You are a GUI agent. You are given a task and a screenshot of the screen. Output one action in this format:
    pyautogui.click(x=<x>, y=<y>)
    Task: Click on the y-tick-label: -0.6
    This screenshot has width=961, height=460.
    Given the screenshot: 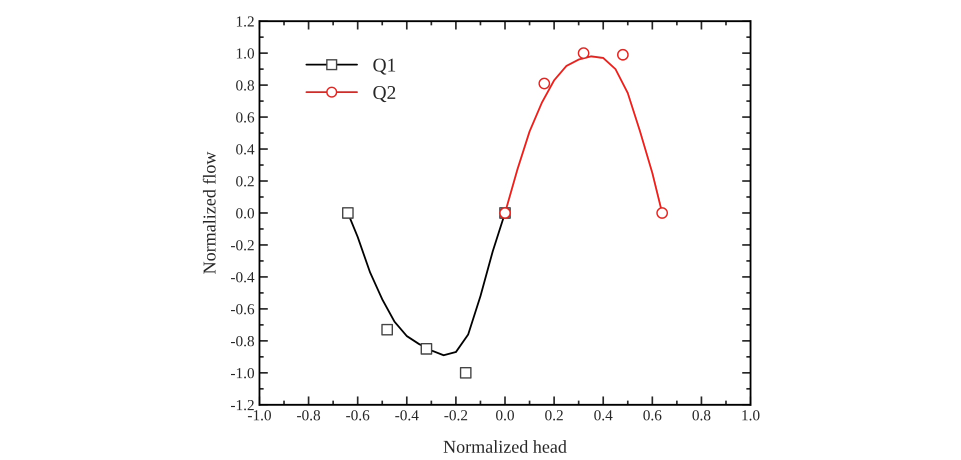 What is the action you would take?
    pyautogui.click(x=242, y=309)
    